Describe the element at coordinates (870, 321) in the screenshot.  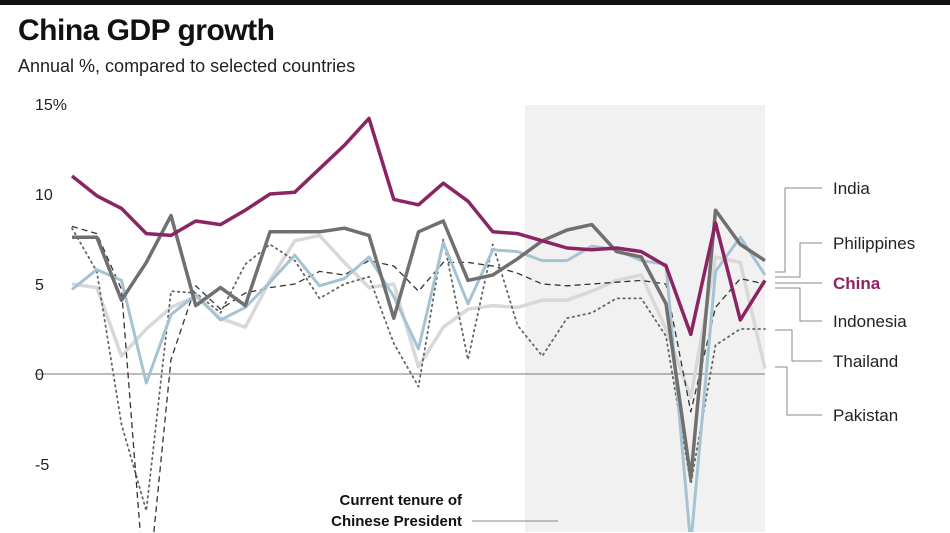
I see `legend-label-indonesia: Indonesia` at that location.